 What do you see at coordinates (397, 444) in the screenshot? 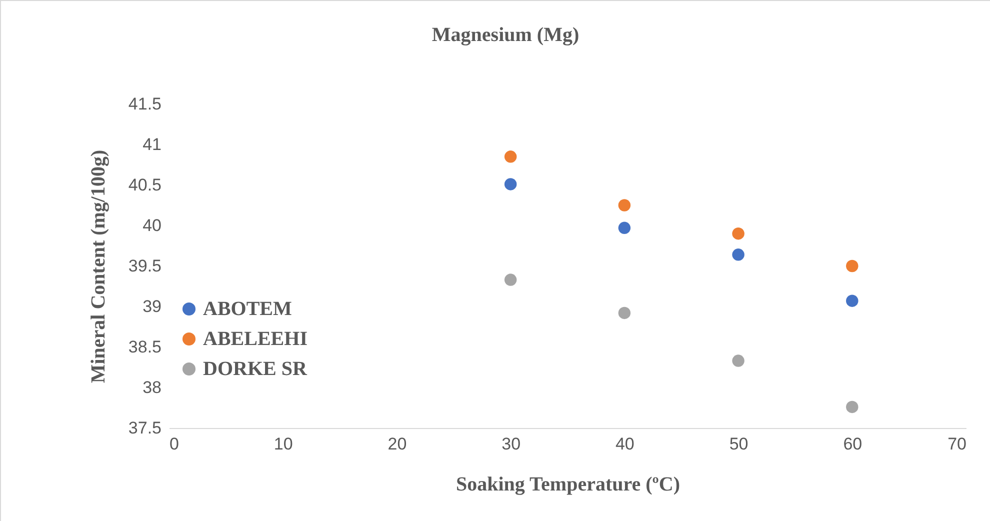
I see `x-tick-label: 20` at bounding box center [397, 444].